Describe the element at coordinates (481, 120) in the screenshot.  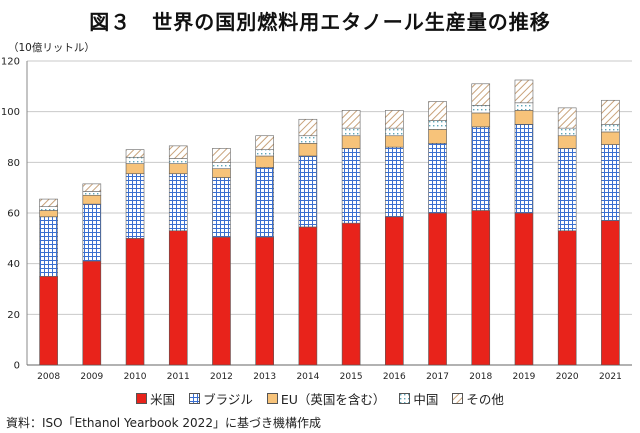
I see `bar-segment-2-2018` at that location.